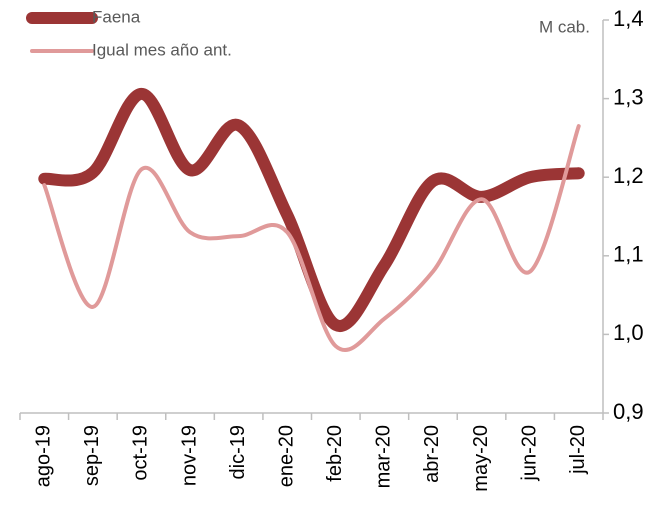 This screenshot has width=672, height=520. Describe the element at coordinates (432, 454) in the screenshot. I see `x-tick-label: abr-20` at that location.